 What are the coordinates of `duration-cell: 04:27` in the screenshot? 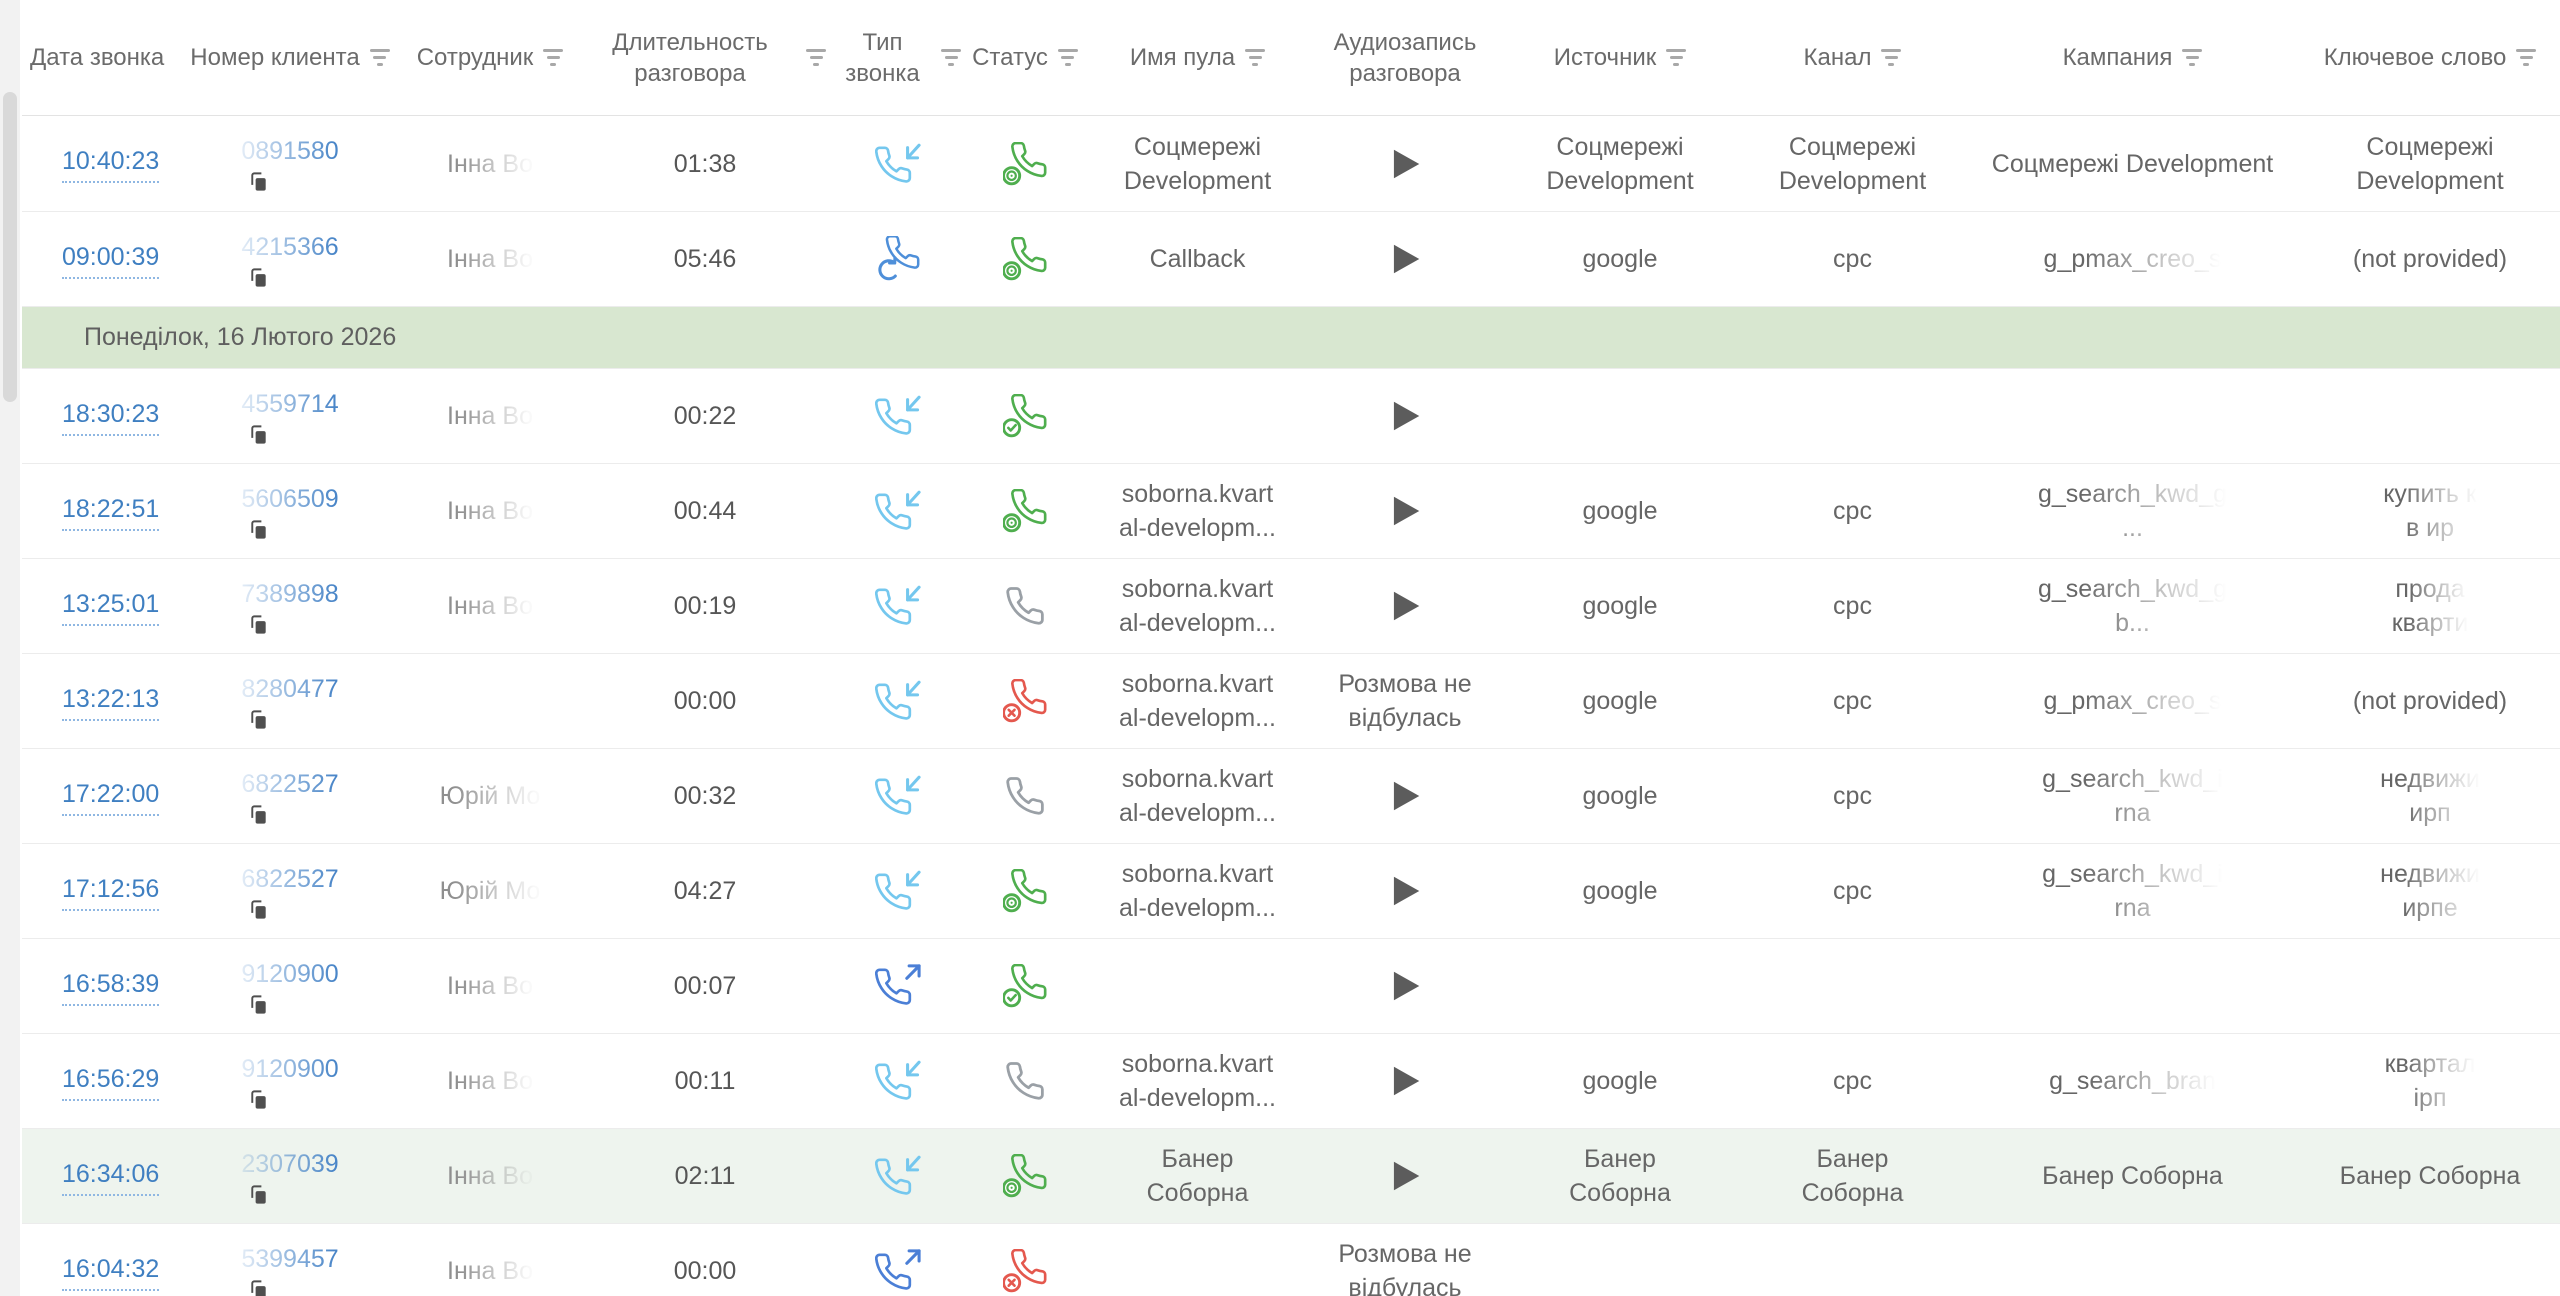 It's located at (705, 891).